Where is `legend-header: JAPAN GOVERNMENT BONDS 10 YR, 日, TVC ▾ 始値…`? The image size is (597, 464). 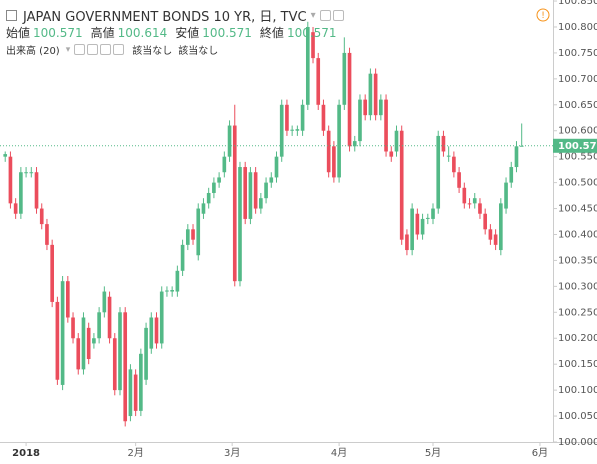
legend-header: JAPAN GOVERNMENT BONDS 10 YR, 日, TVC ▾ 始値… is located at coordinates (176, 32).